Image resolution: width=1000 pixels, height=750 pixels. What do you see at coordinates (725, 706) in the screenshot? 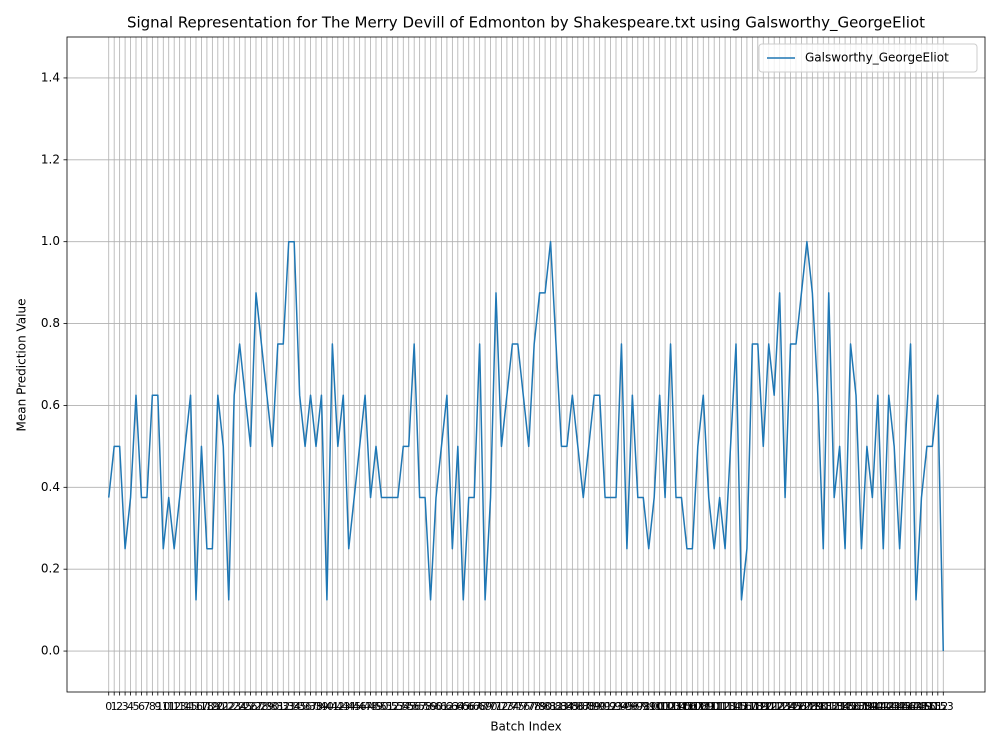
I see `x-tick-label: 113` at bounding box center [725, 706].